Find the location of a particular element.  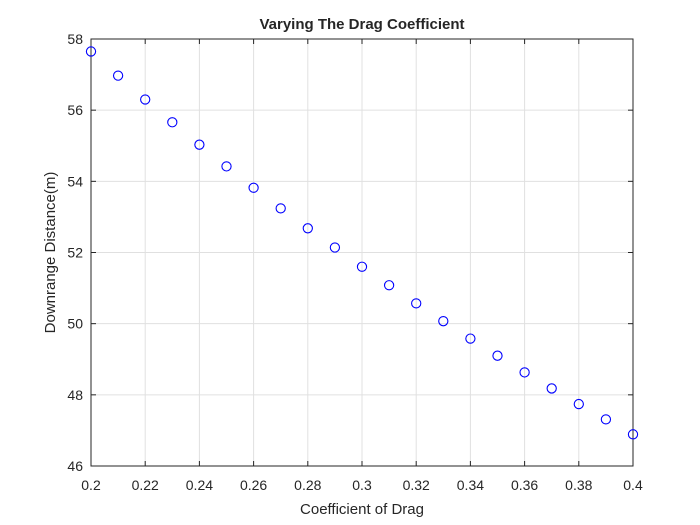

x-tick-label: 0.2 is located at coordinates (91, 485).